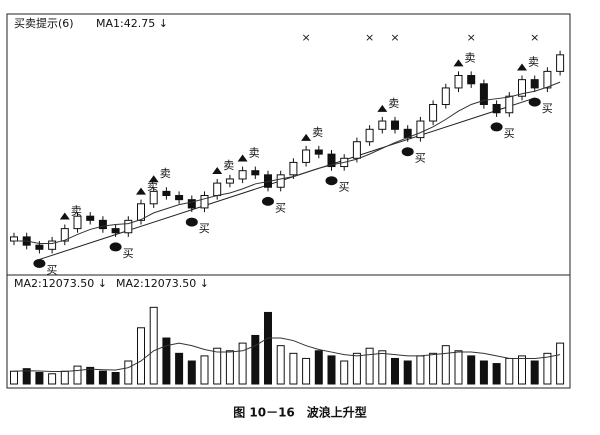  I want to click on volume-label: MA2:12073.50 ↓, so click(162, 283).